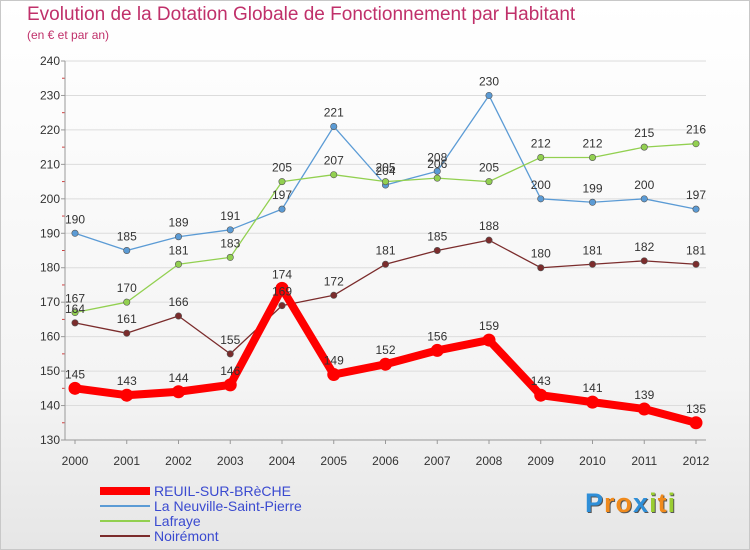 This screenshot has width=750, height=550. Describe the element at coordinates (127, 319) in the screenshot. I see `data-label: 161` at that location.